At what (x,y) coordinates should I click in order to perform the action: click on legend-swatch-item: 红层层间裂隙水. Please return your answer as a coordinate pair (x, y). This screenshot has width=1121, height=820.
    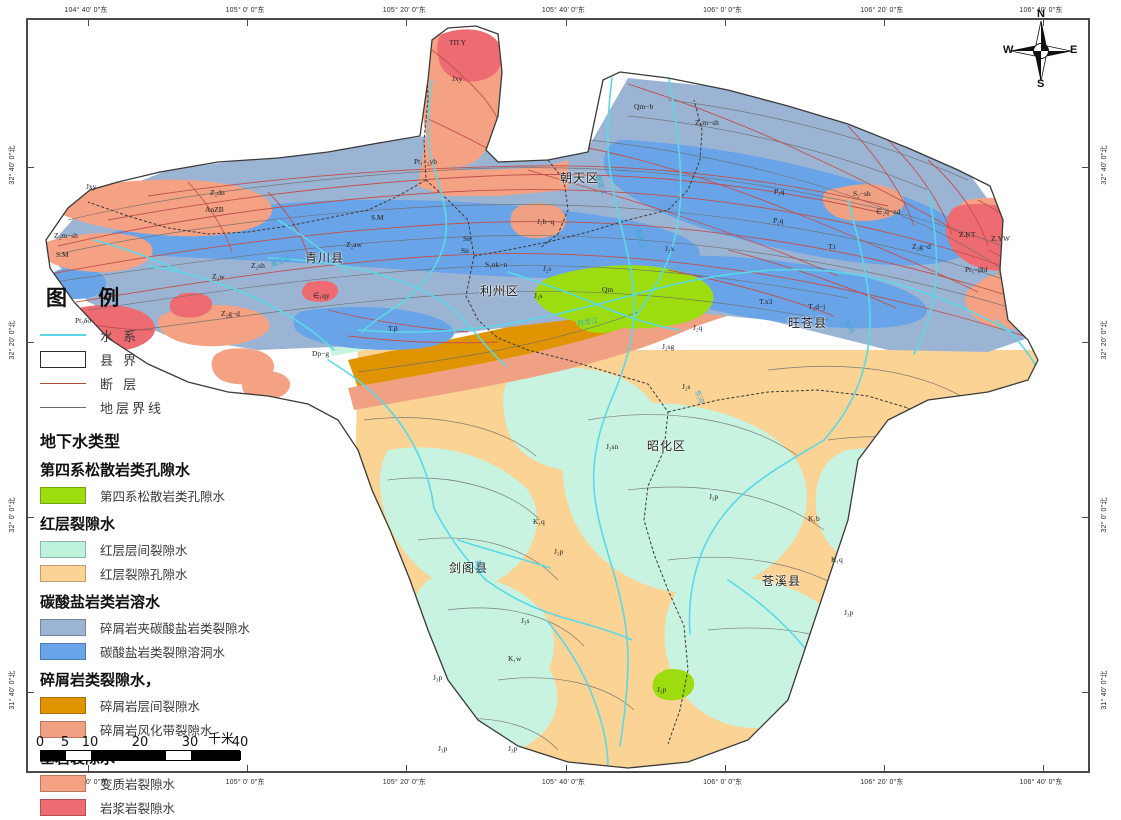
    Looking at the image, I should click on (165, 549).